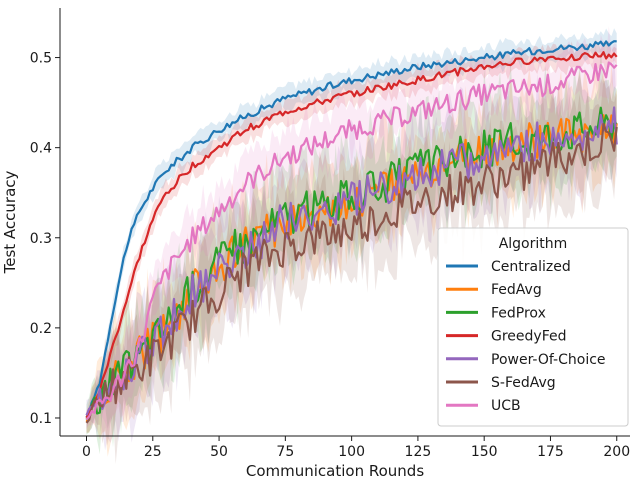 The width and height of the screenshot is (640, 481). Describe the element at coordinates (418, 452) in the screenshot. I see `x-tick-label: 125` at that location.